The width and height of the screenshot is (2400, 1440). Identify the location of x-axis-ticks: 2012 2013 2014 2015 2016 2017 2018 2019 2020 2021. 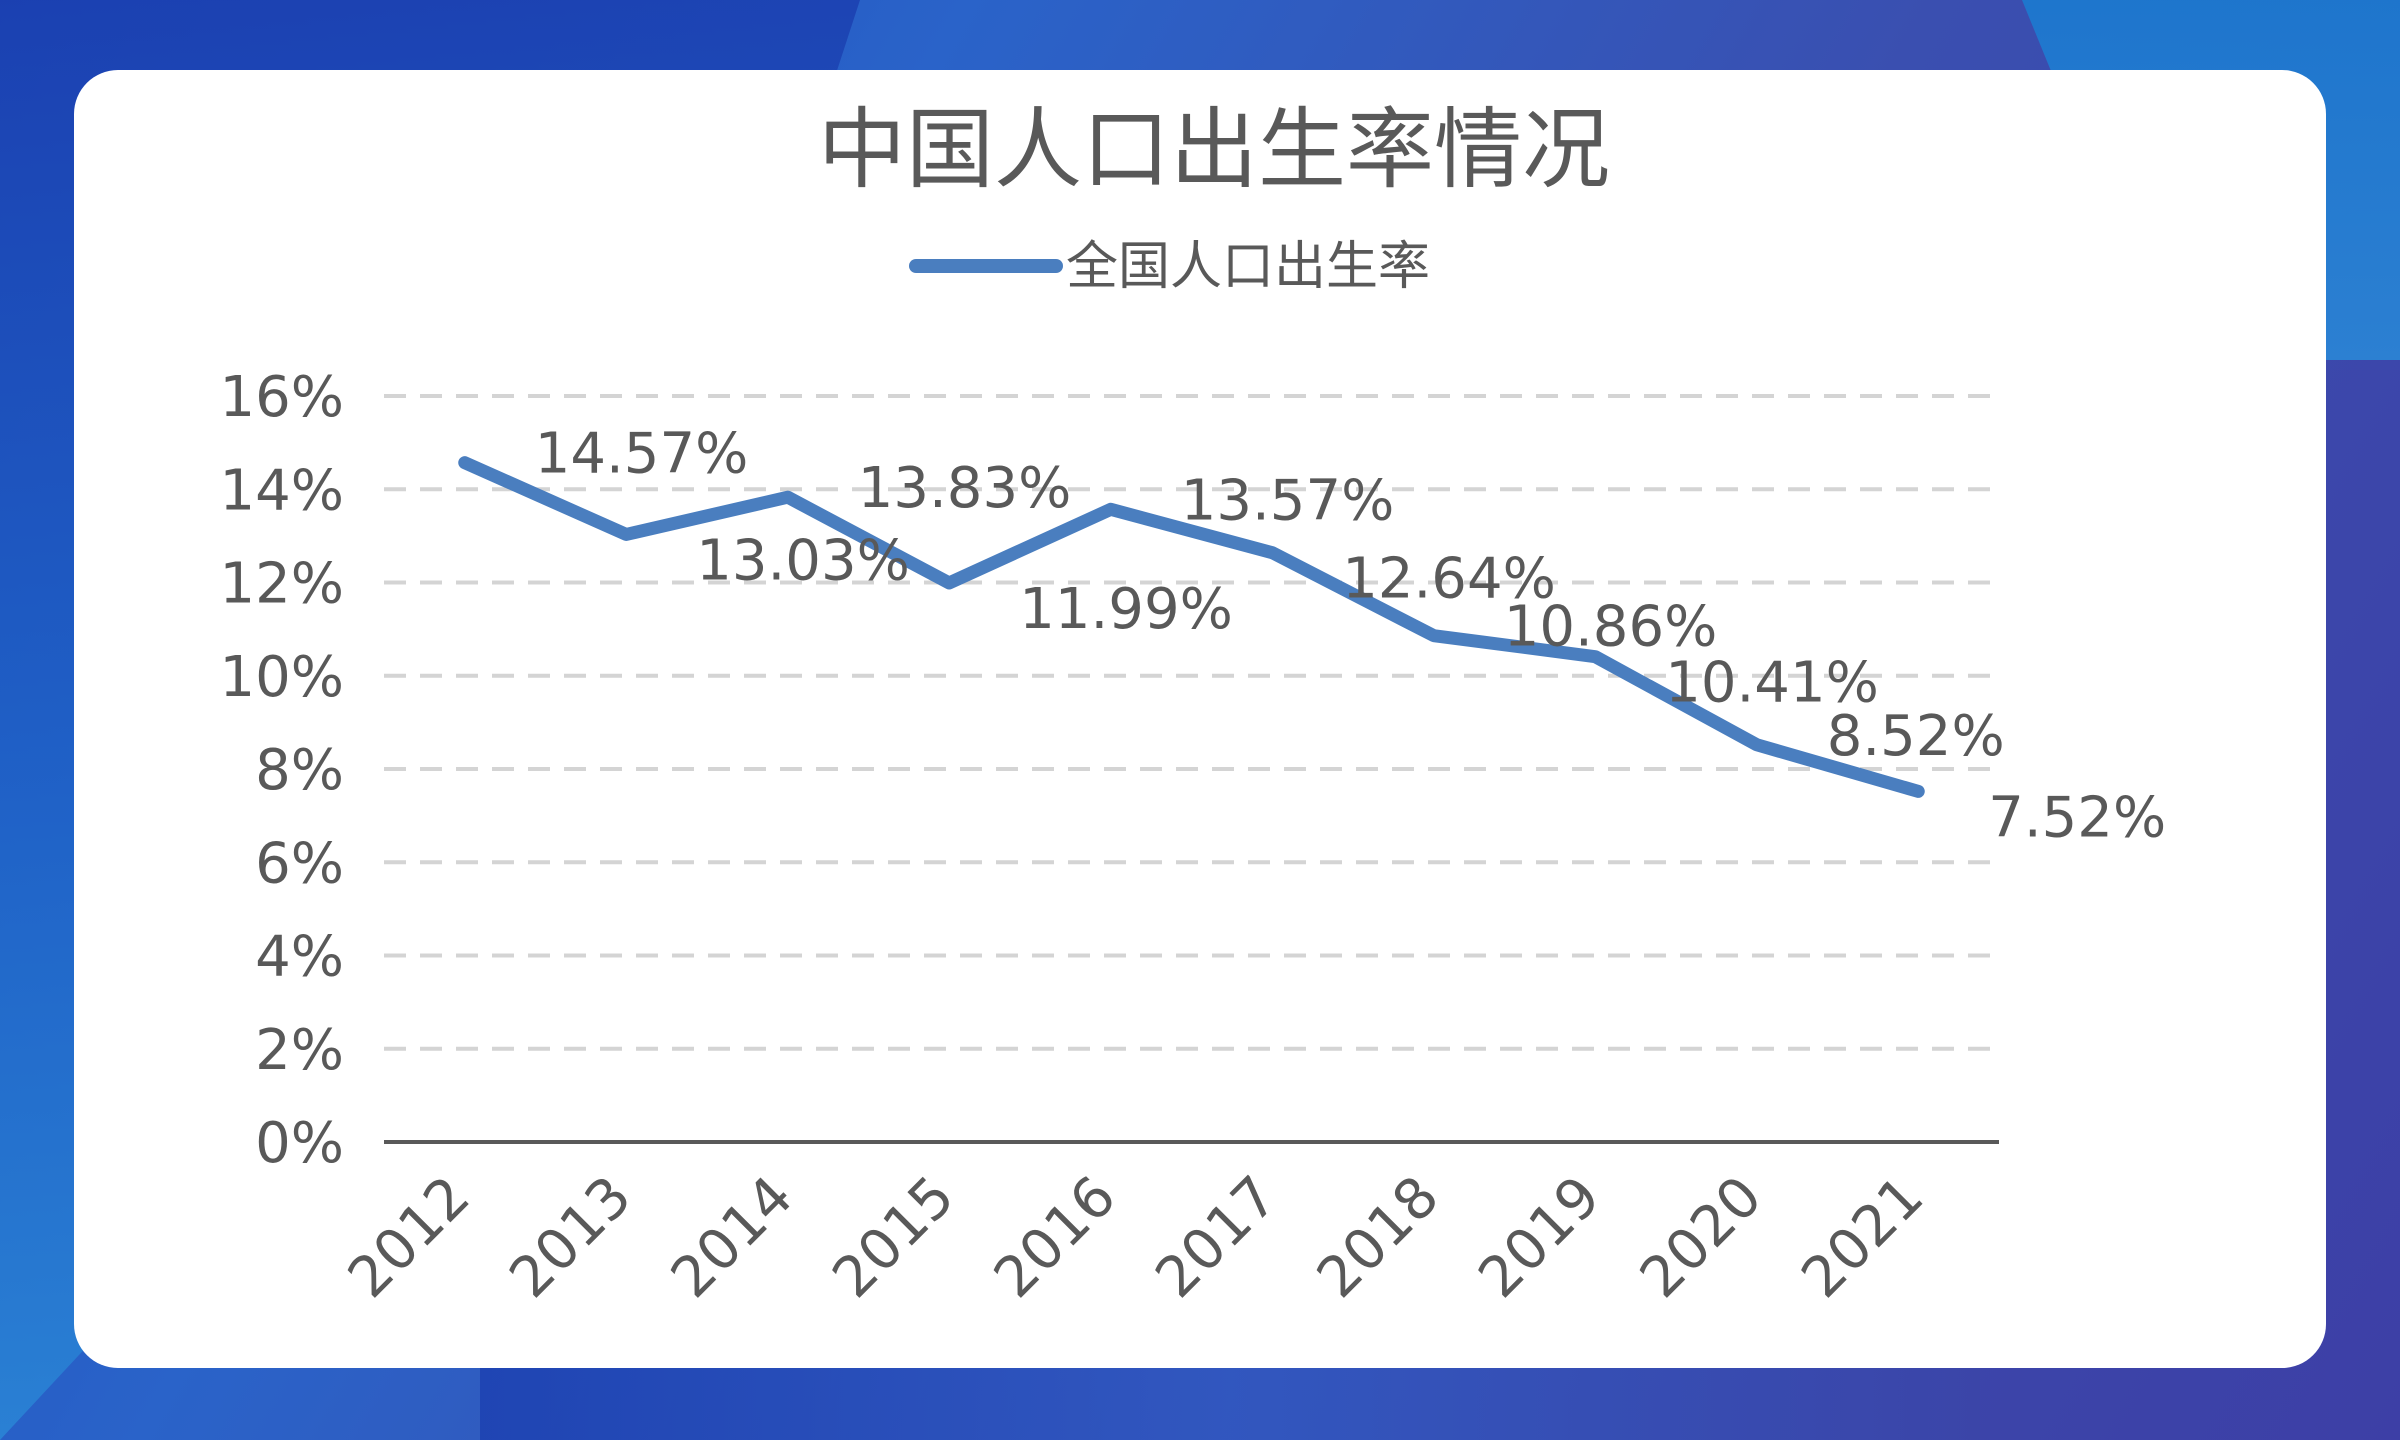
(1136, 1237).